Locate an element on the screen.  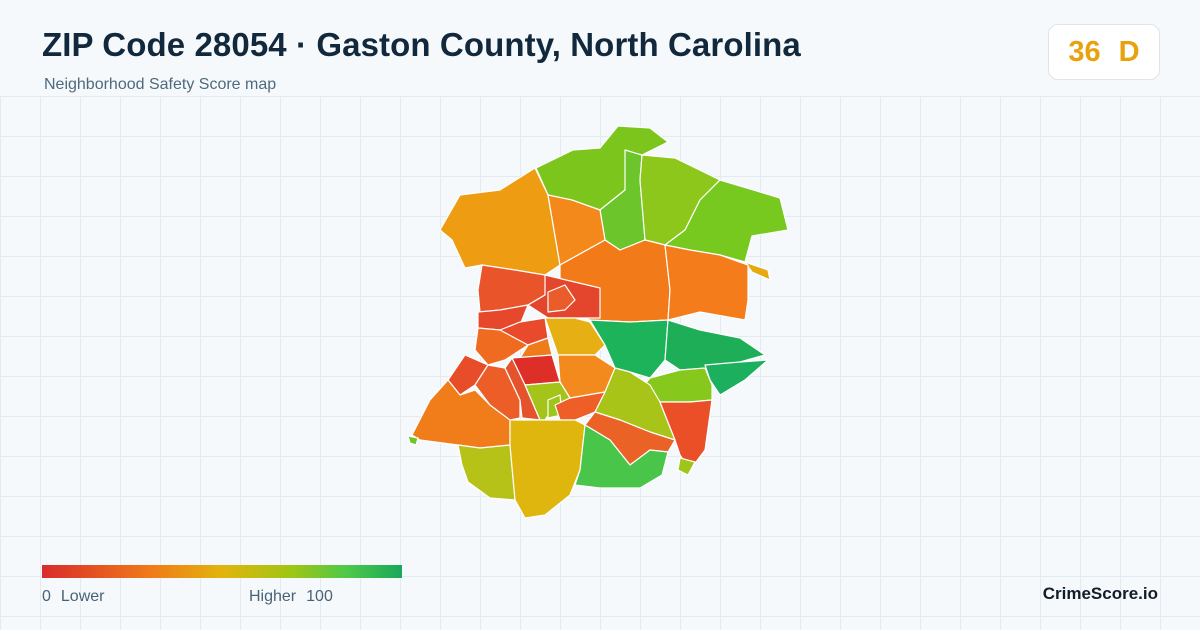
legend-max-value: 100 is located at coordinates (319, 596).